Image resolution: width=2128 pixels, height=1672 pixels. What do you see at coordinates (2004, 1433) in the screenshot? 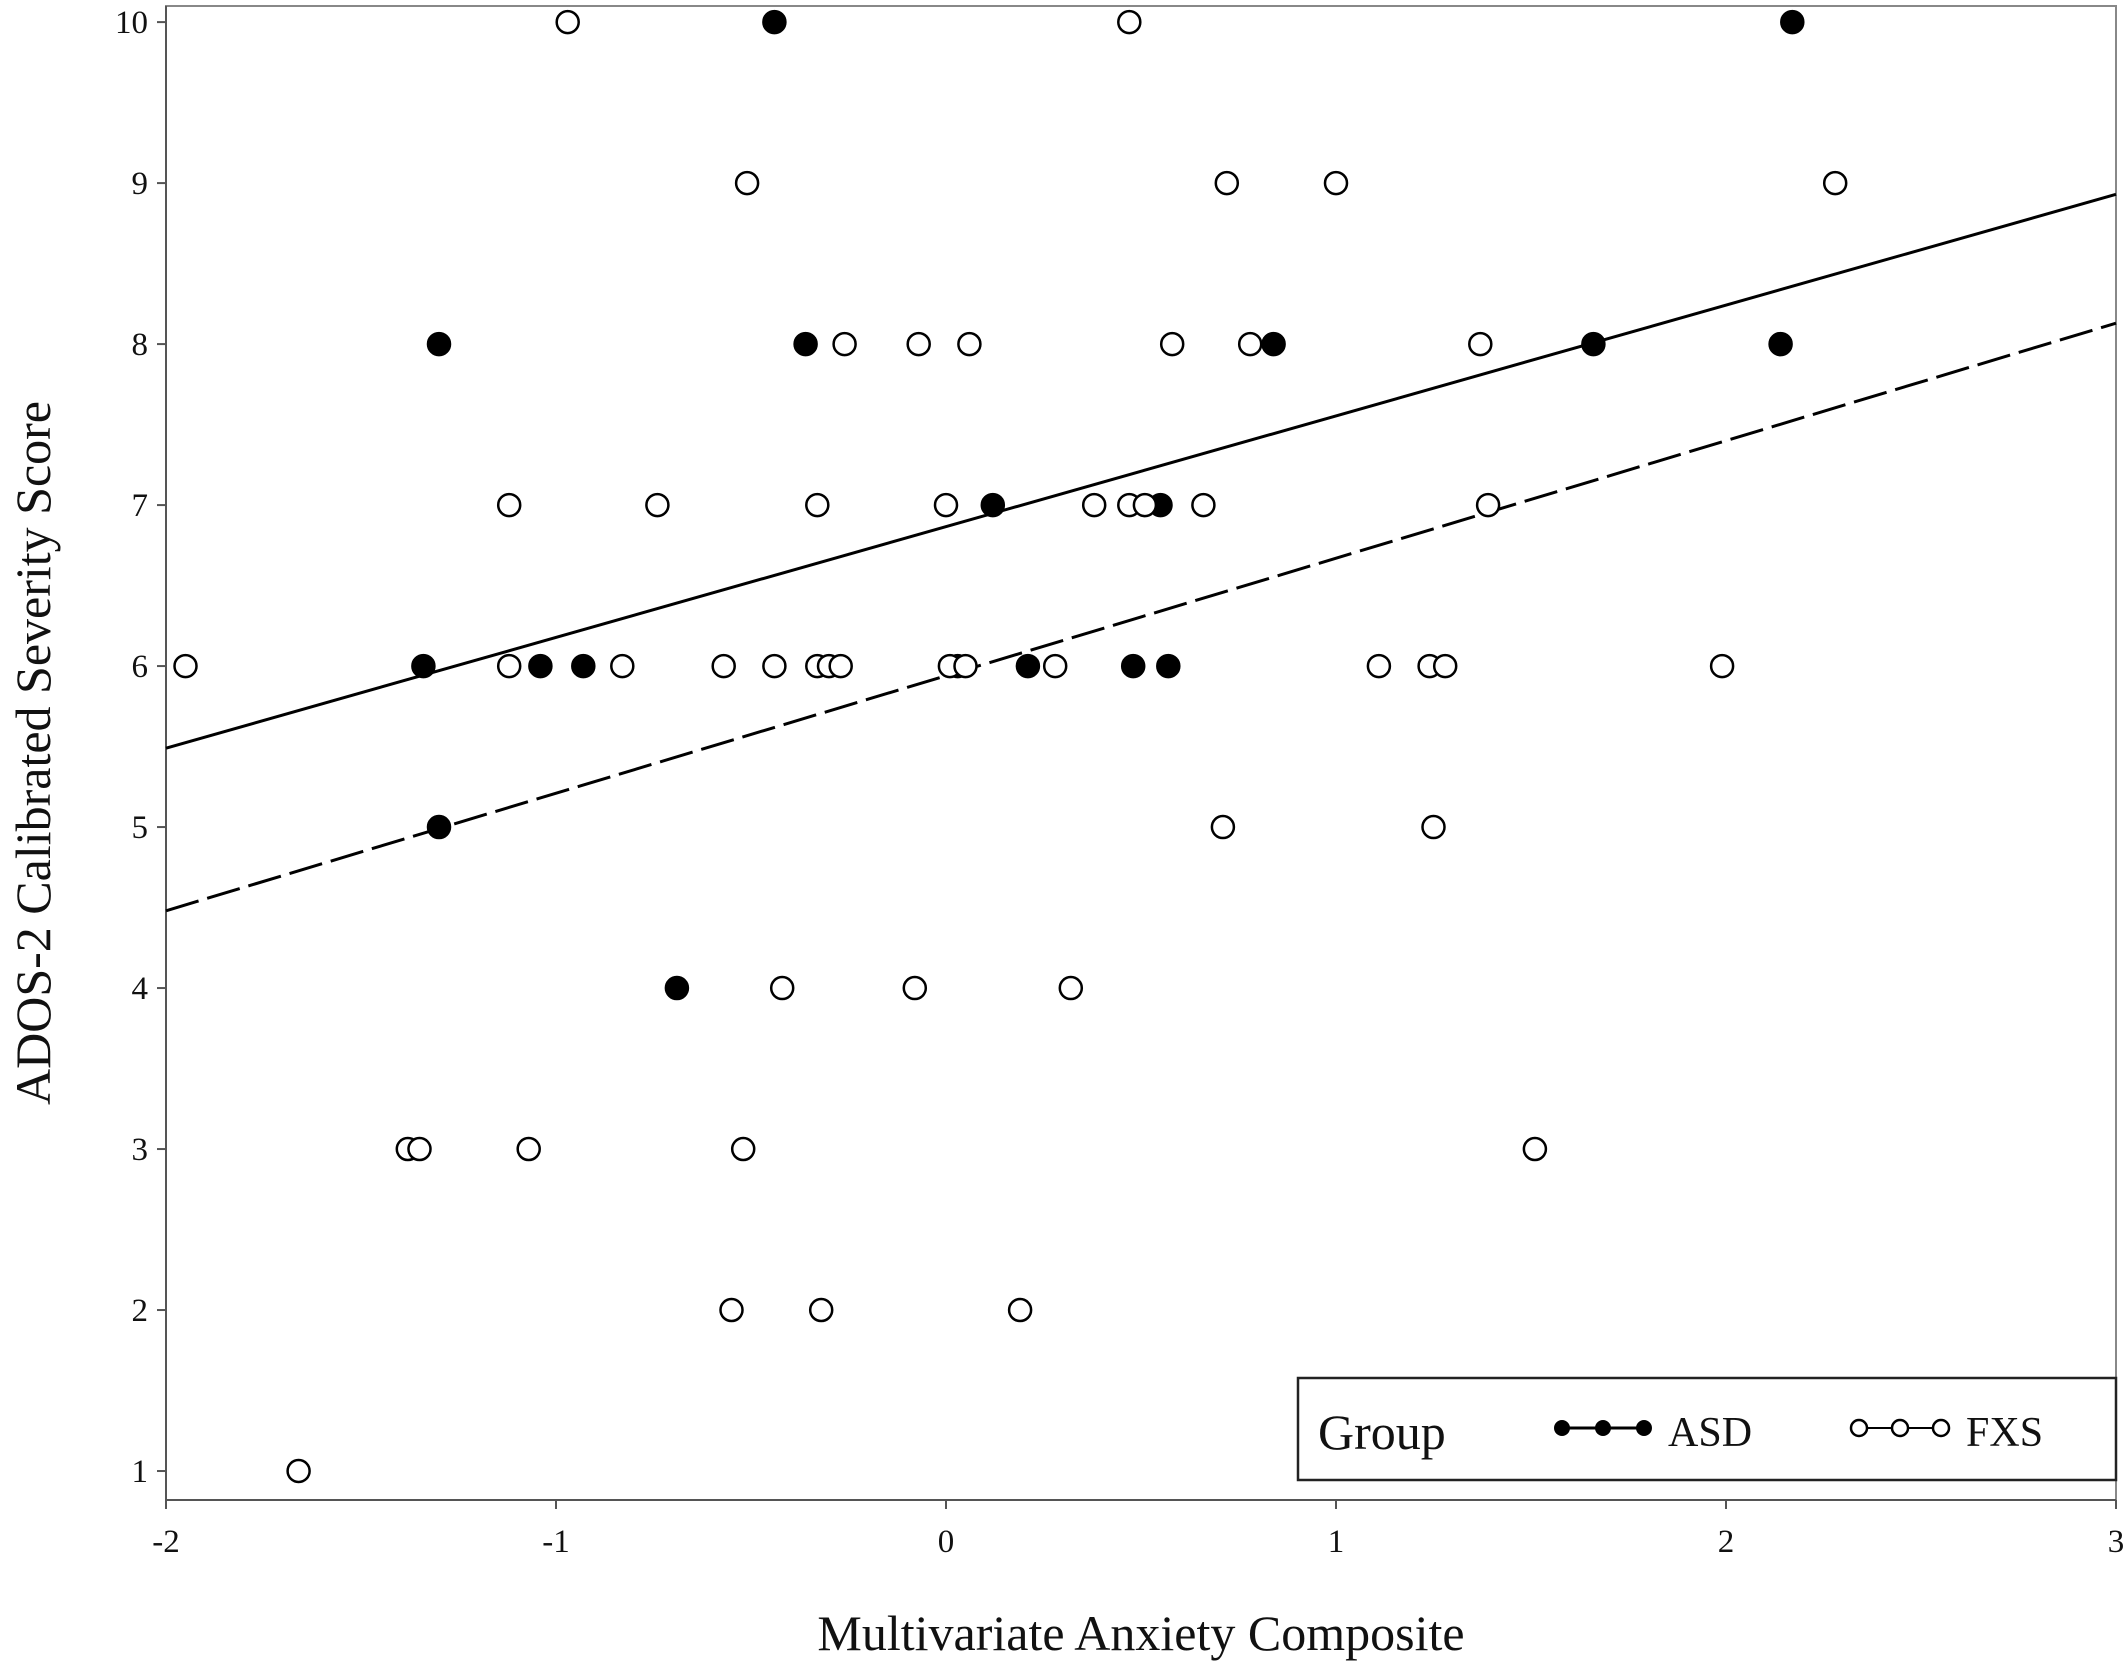
I see `legend-label-fxs: FXS` at bounding box center [2004, 1433].